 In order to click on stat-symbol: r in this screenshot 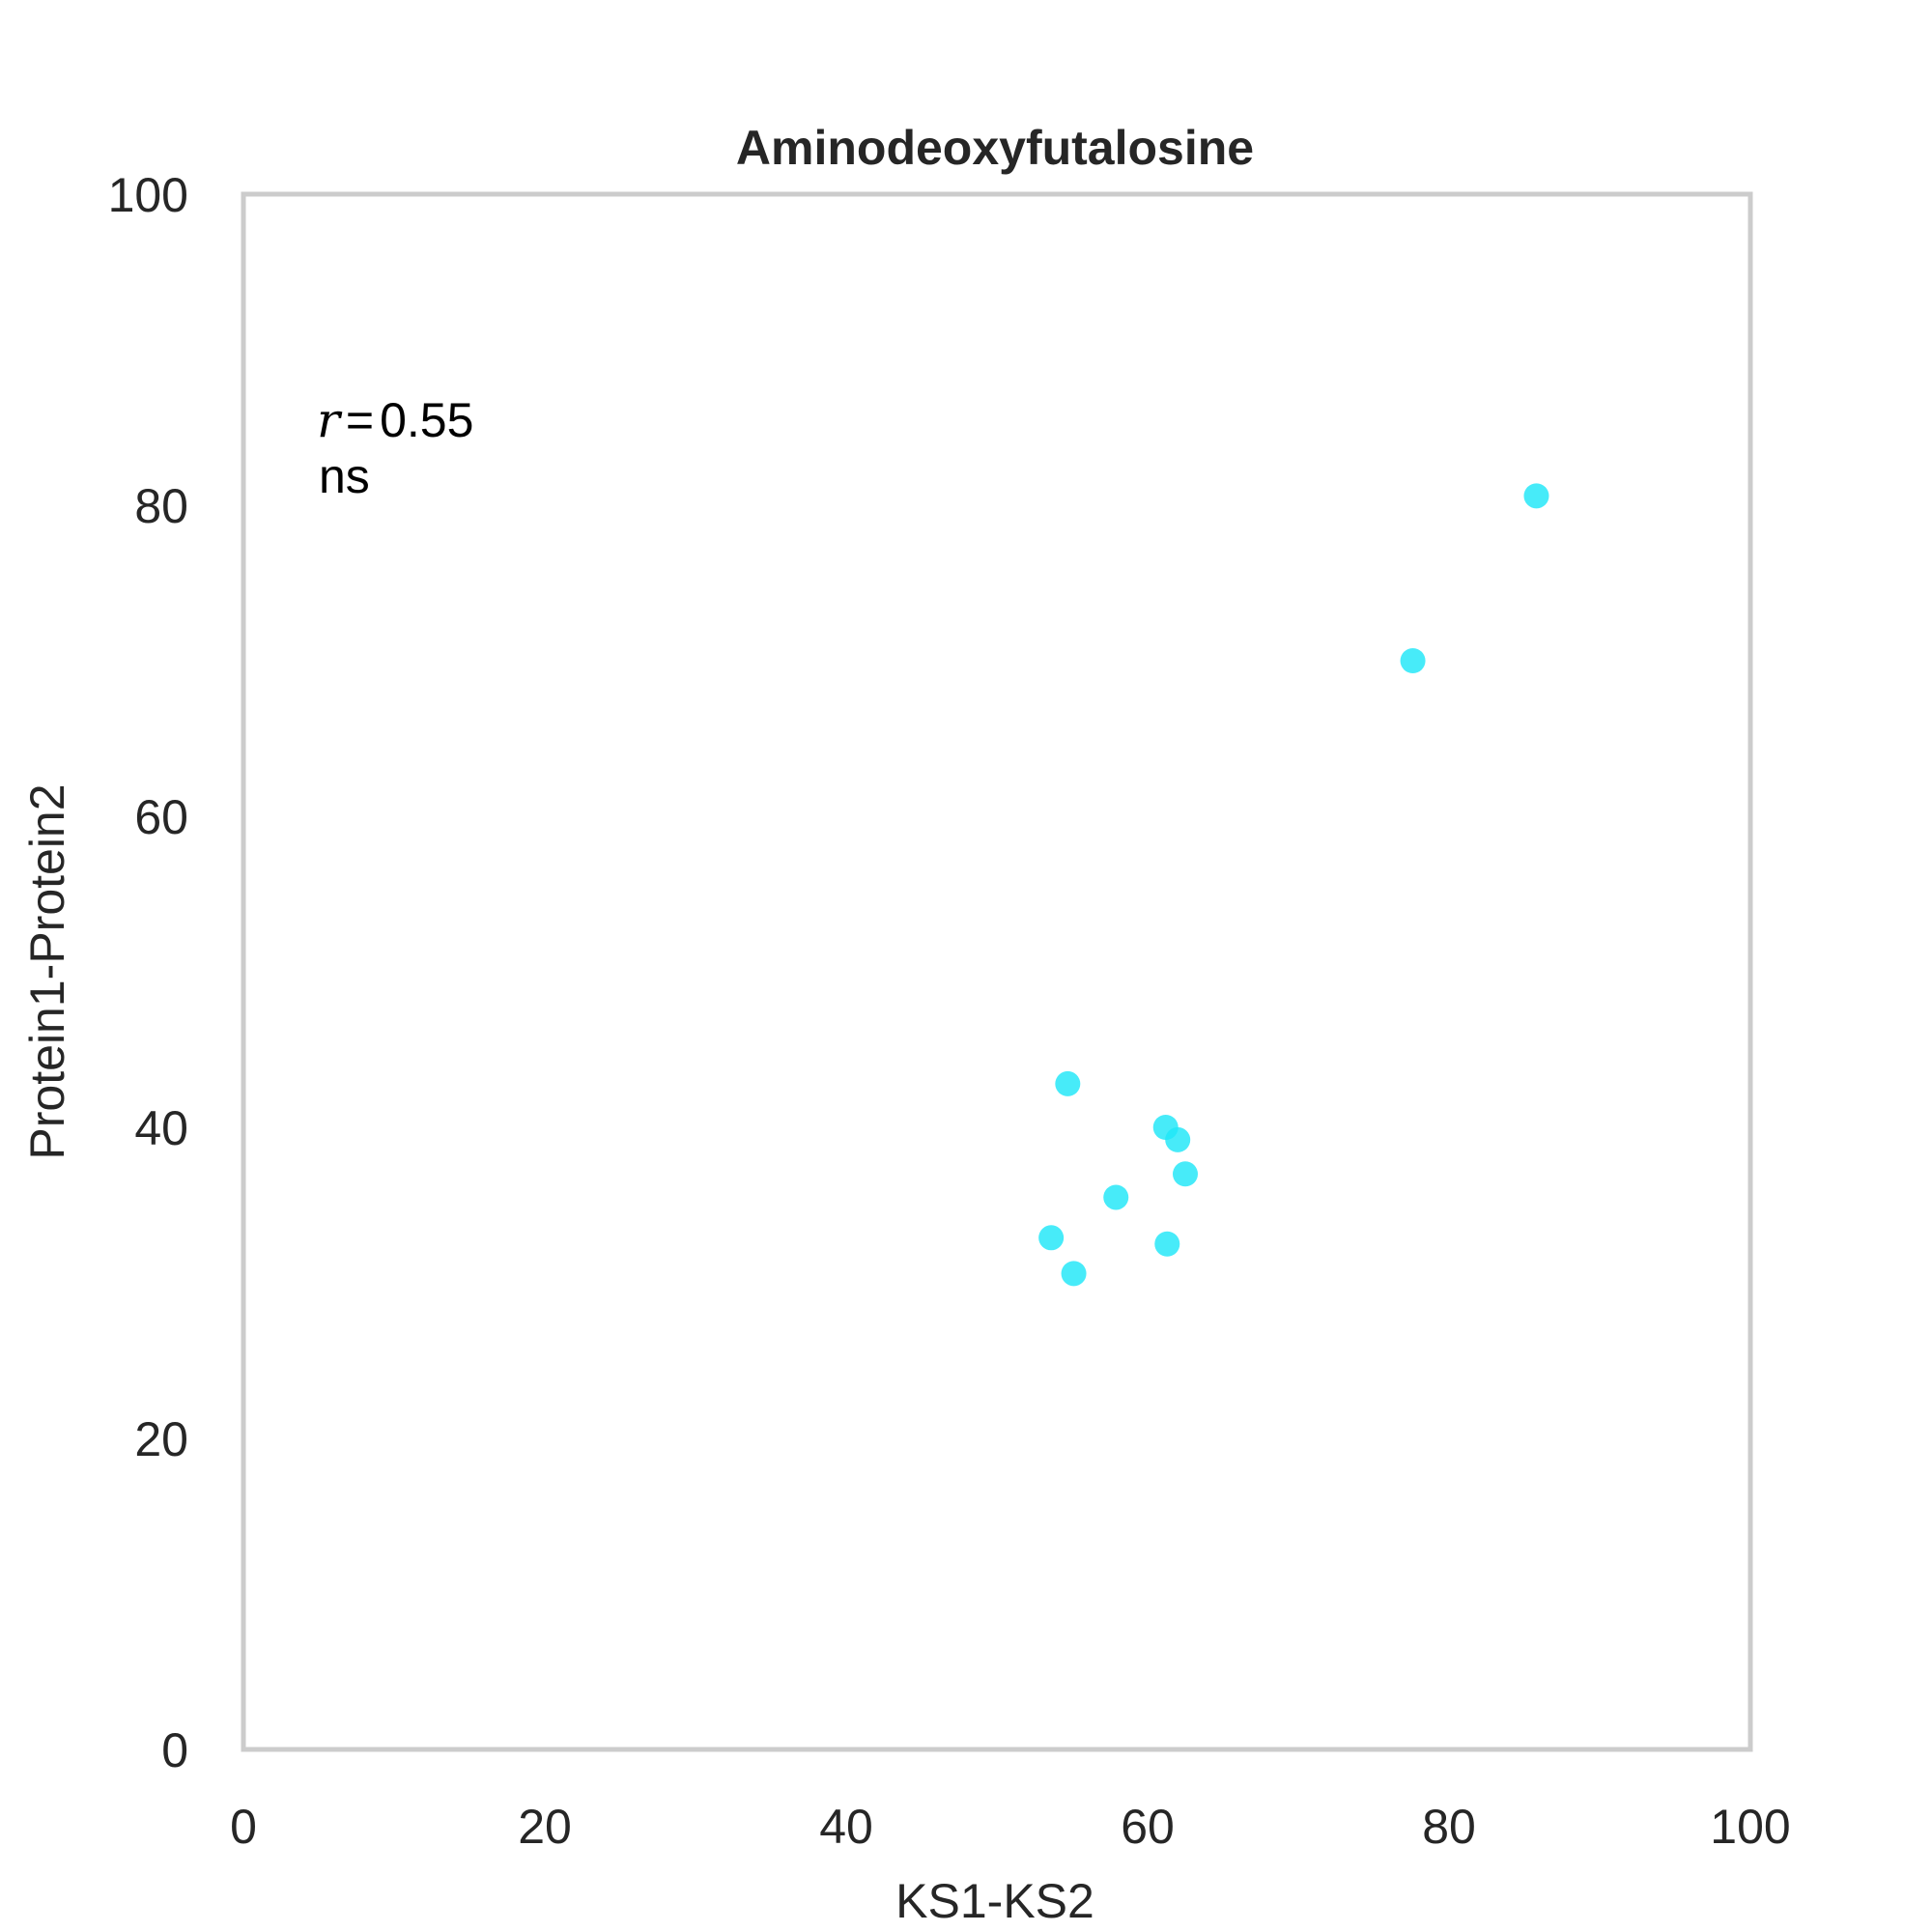, I will do `click(330, 420)`.